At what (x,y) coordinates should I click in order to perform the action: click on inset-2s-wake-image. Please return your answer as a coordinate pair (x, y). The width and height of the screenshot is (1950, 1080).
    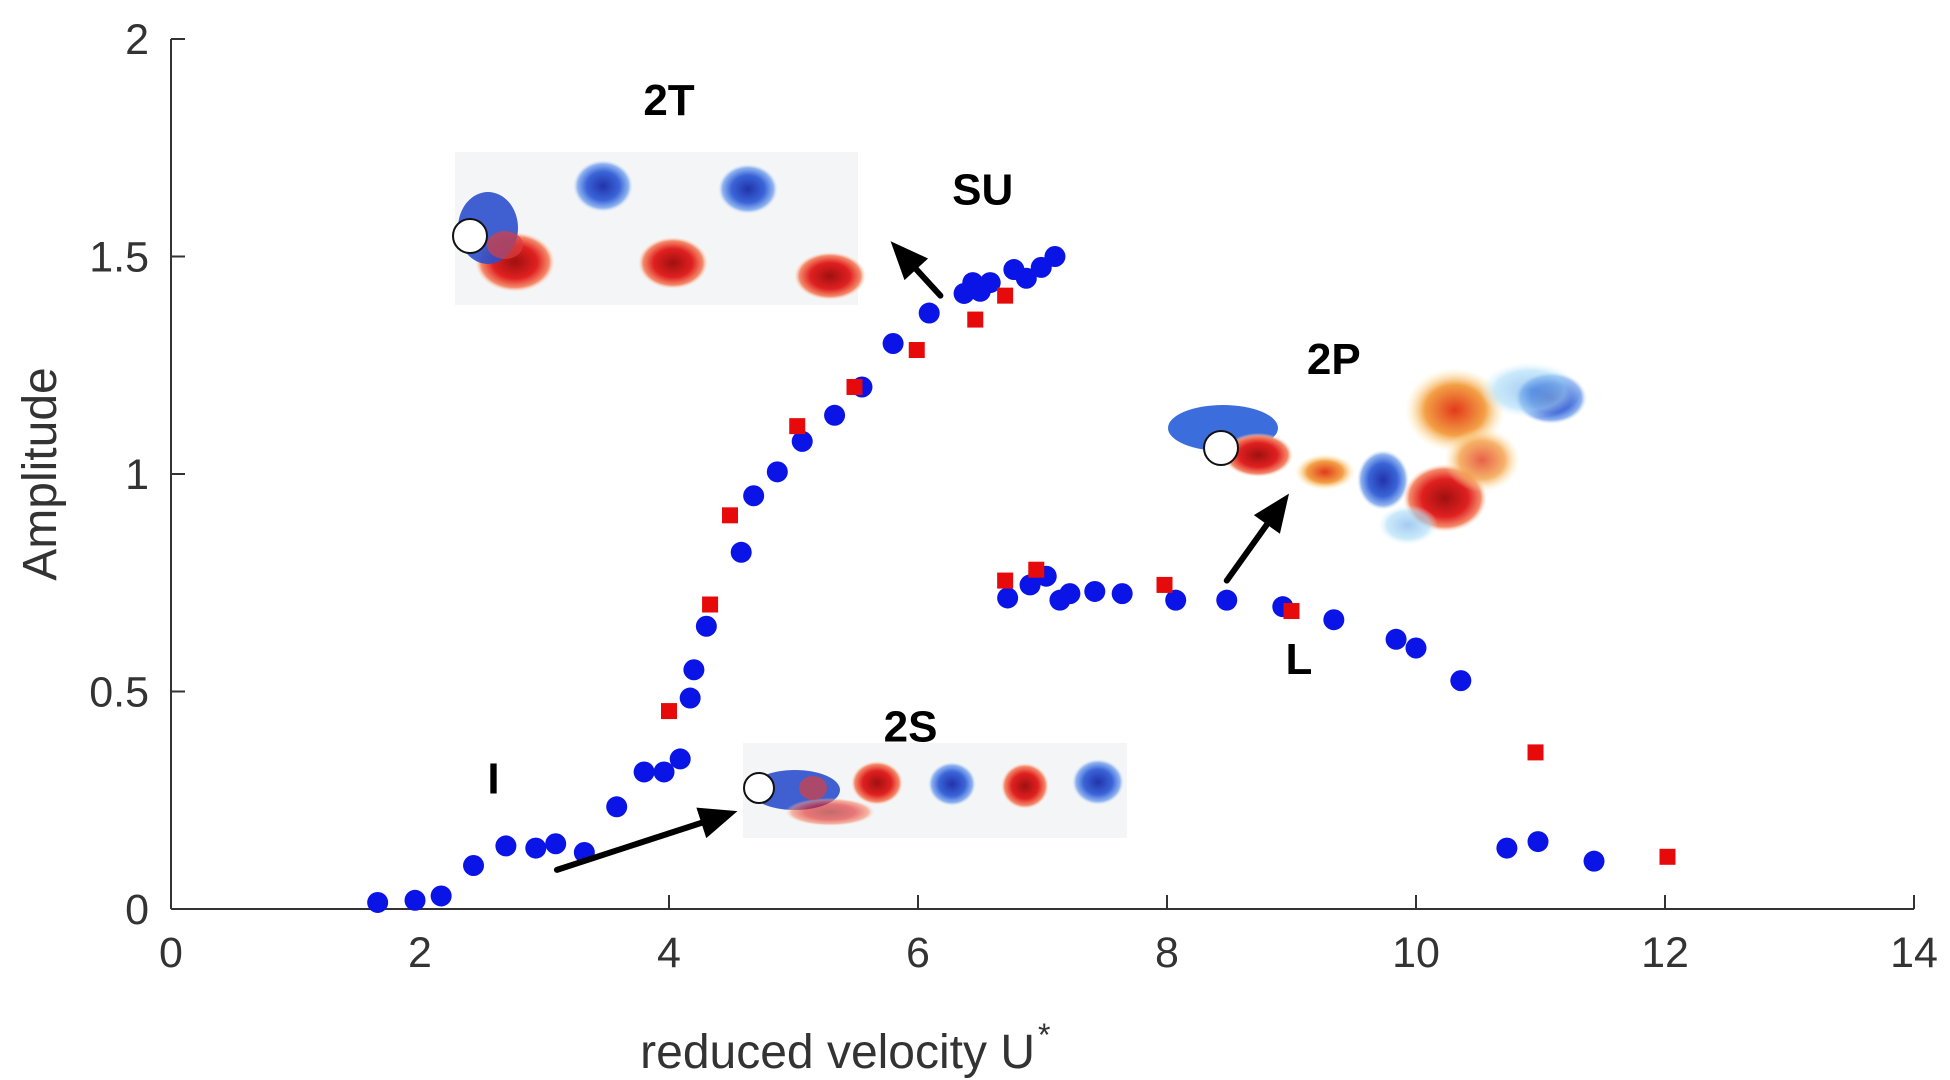
    Looking at the image, I should click on (935, 790).